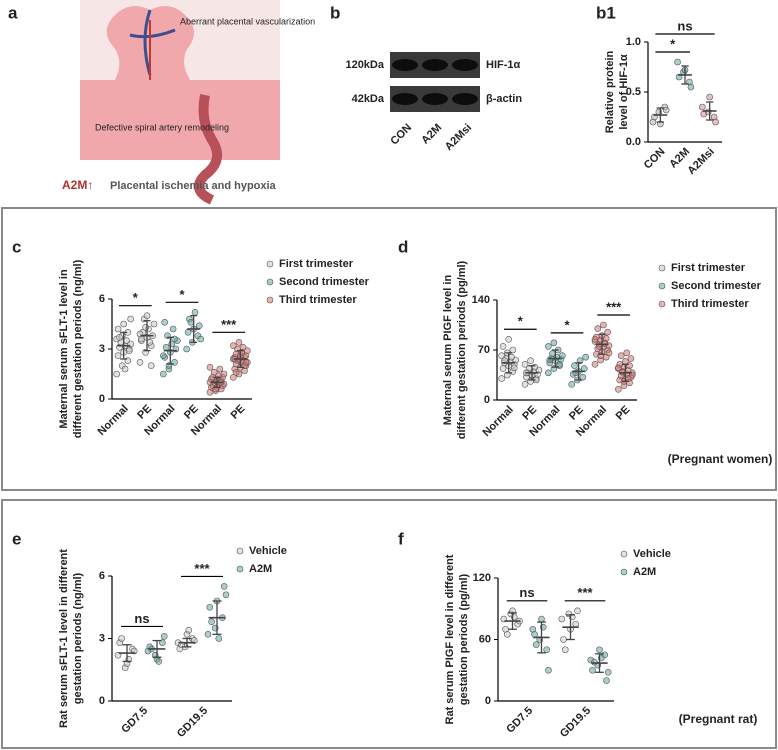 Image resolution: width=778 pixels, height=750 pixels. Describe the element at coordinates (102, 701) in the screenshot. I see `y-tick-label: 0` at that location.